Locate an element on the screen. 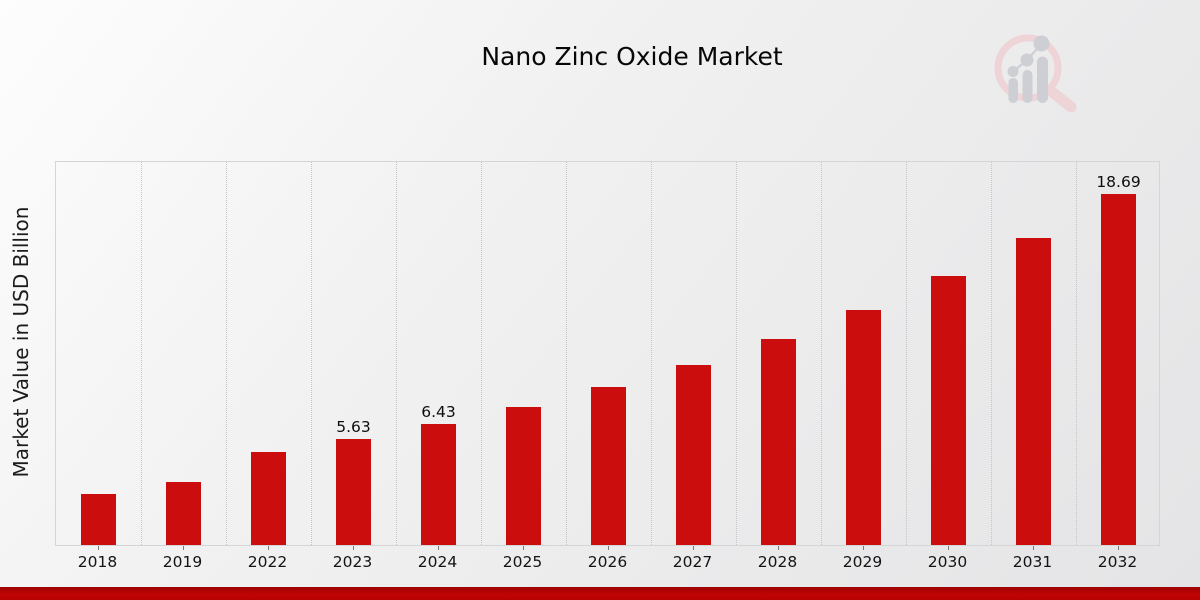  x-tick-label-2031: 2031 is located at coordinates (1032, 562).